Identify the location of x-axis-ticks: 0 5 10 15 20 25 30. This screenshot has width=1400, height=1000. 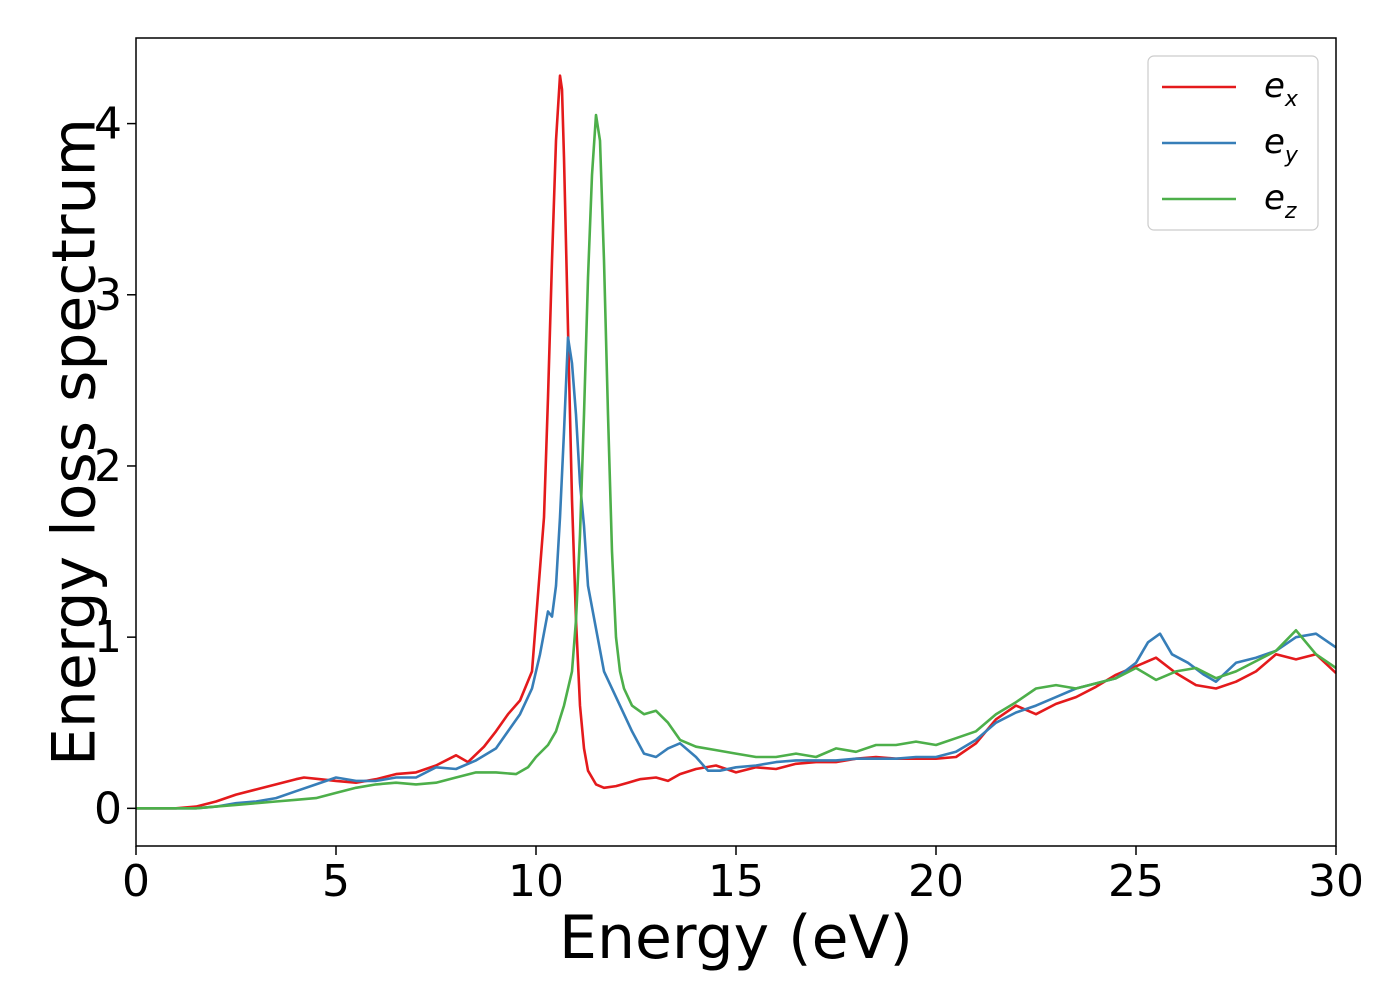
(743, 876).